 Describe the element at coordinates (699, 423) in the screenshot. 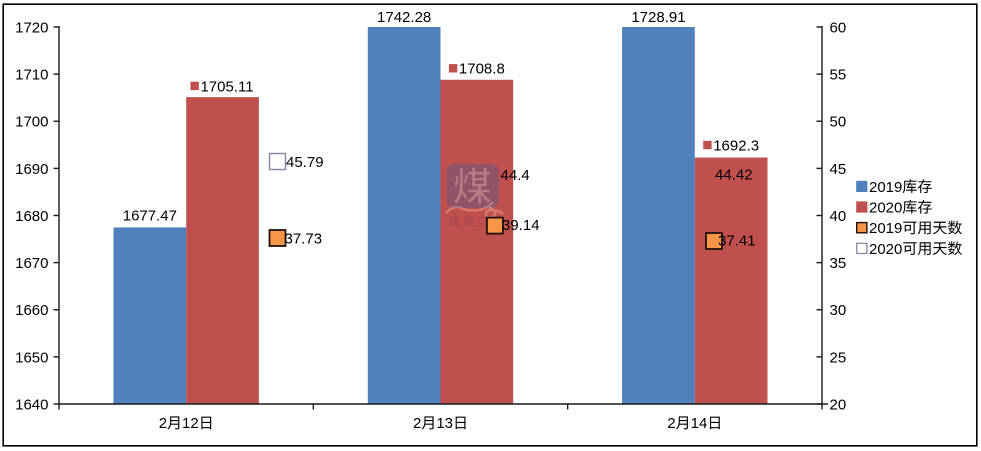

I see `svg-text: 14` at that location.